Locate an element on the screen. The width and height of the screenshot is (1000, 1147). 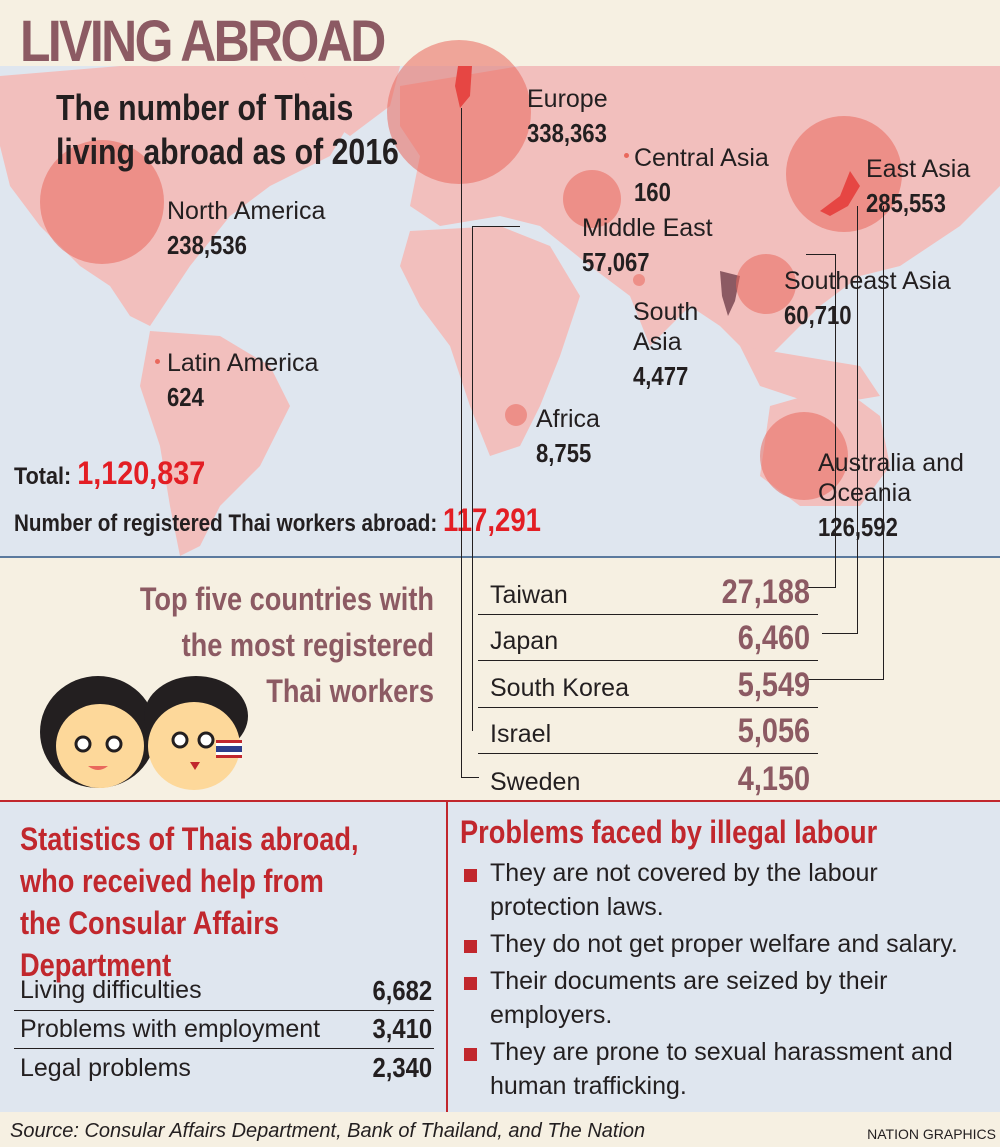
workers-value: 117,291 is located at coordinates (491, 520).